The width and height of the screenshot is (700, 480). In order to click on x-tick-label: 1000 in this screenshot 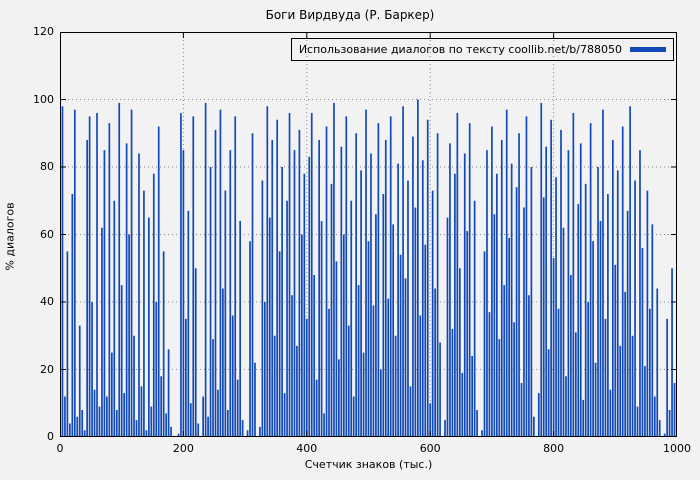, I will do `click(677, 448)`.